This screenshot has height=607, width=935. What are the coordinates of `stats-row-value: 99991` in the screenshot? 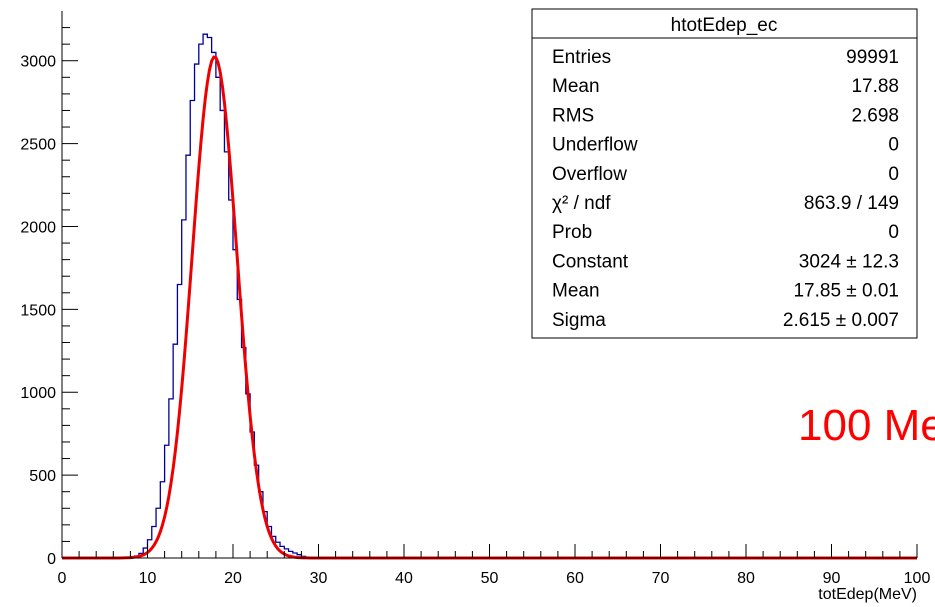 It's located at (872, 57).